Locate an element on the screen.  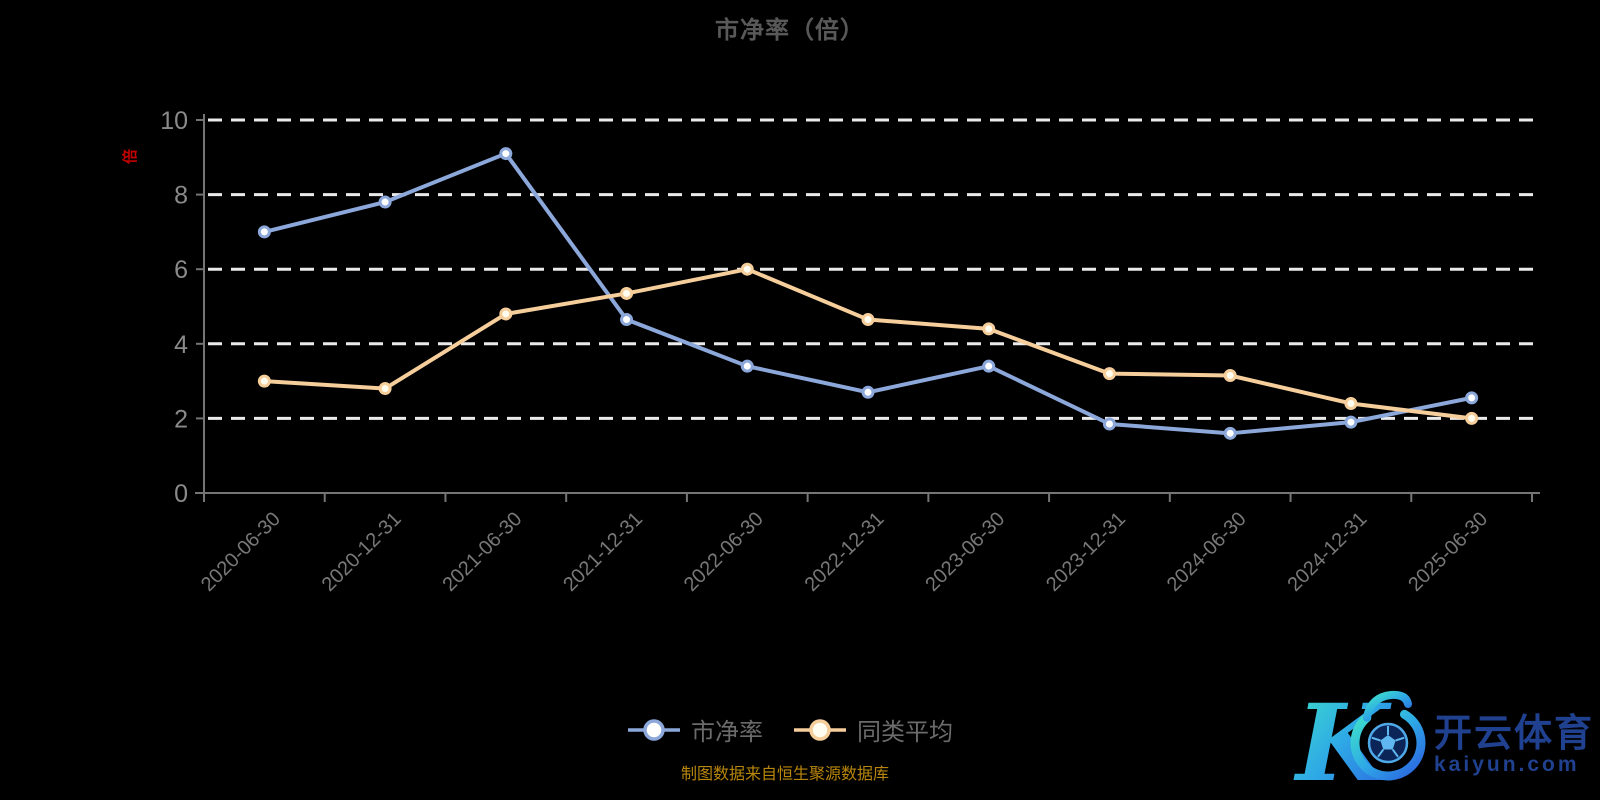
y-axis-tick-label: 4 is located at coordinates (181, 345).